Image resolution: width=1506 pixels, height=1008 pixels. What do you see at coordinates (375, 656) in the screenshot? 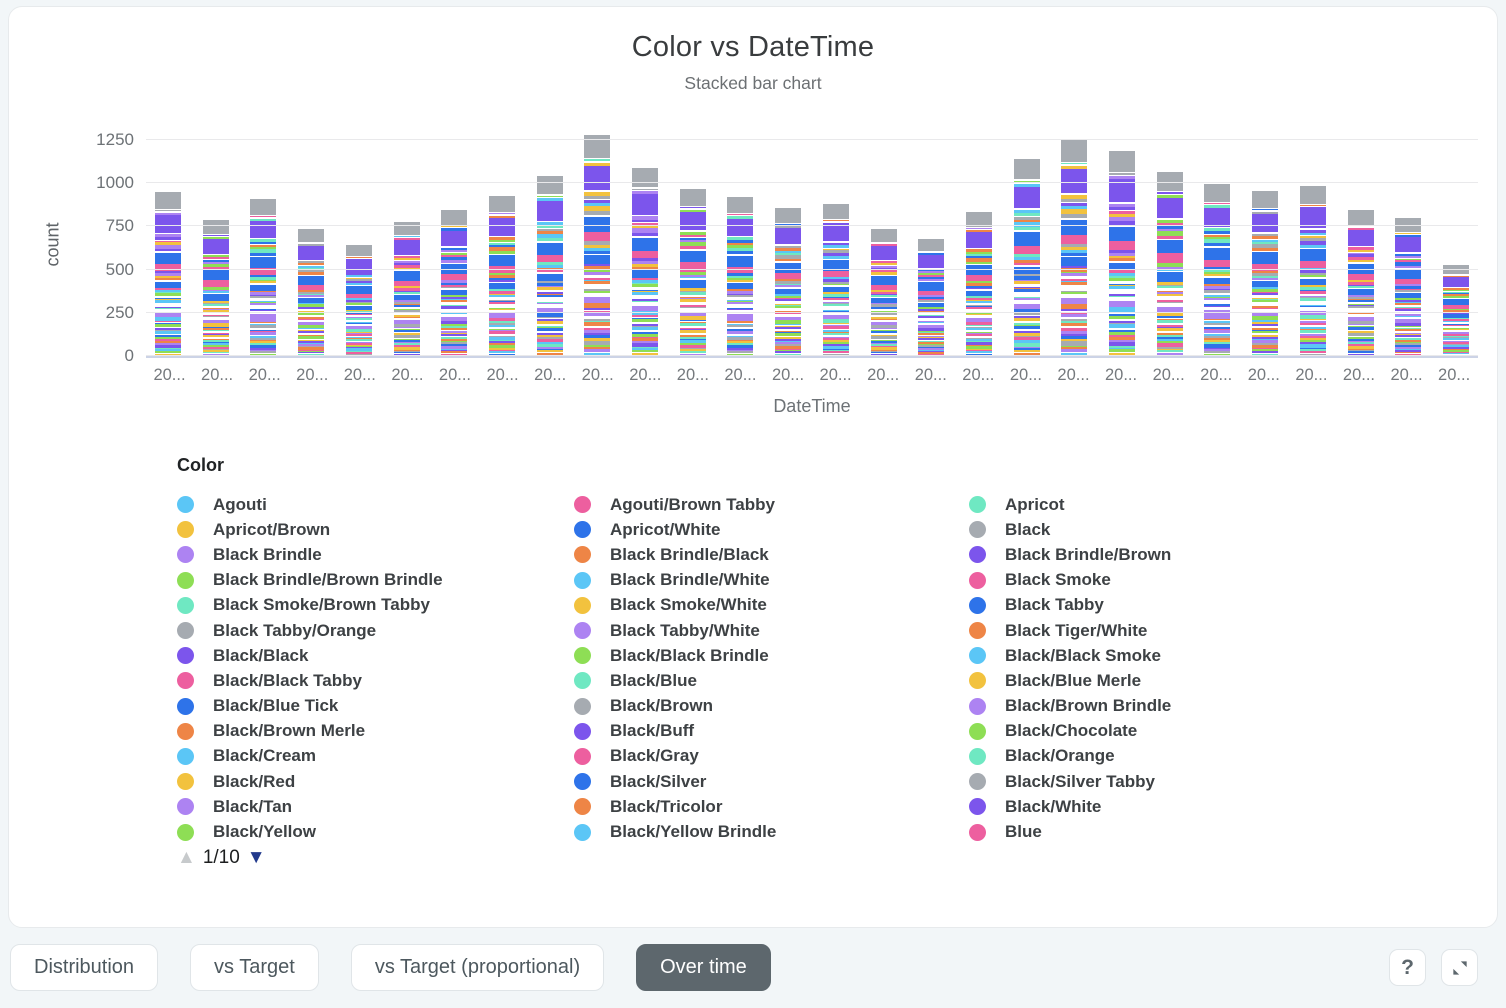
I see `legend-item: Black/Black` at bounding box center [375, 656].